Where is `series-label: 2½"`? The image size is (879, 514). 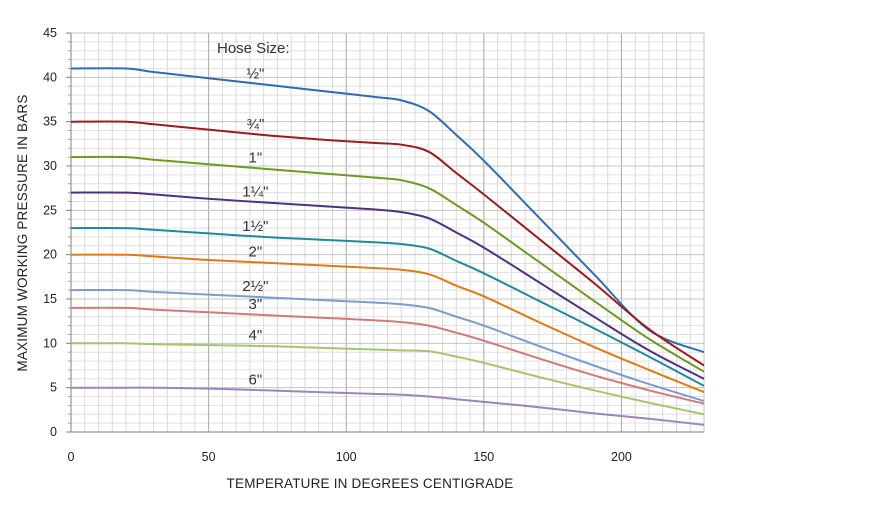
series-label: 2½" is located at coordinates (255, 286).